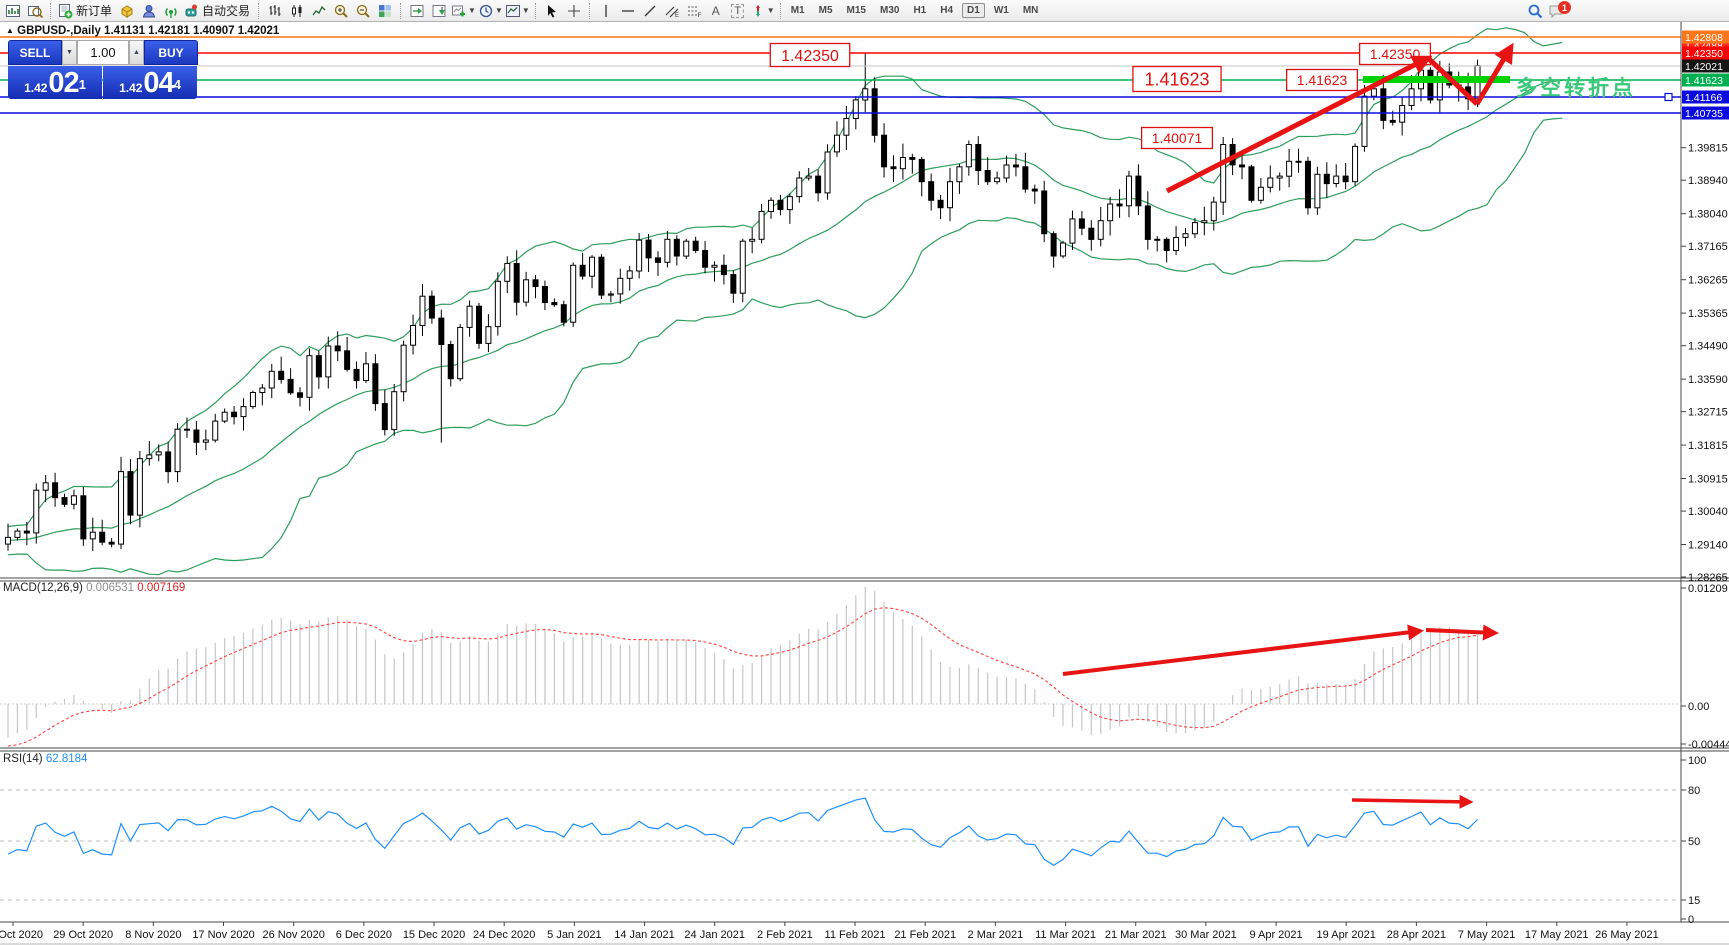  I want to click on arrows-tool: ▼, so click(762, 11).